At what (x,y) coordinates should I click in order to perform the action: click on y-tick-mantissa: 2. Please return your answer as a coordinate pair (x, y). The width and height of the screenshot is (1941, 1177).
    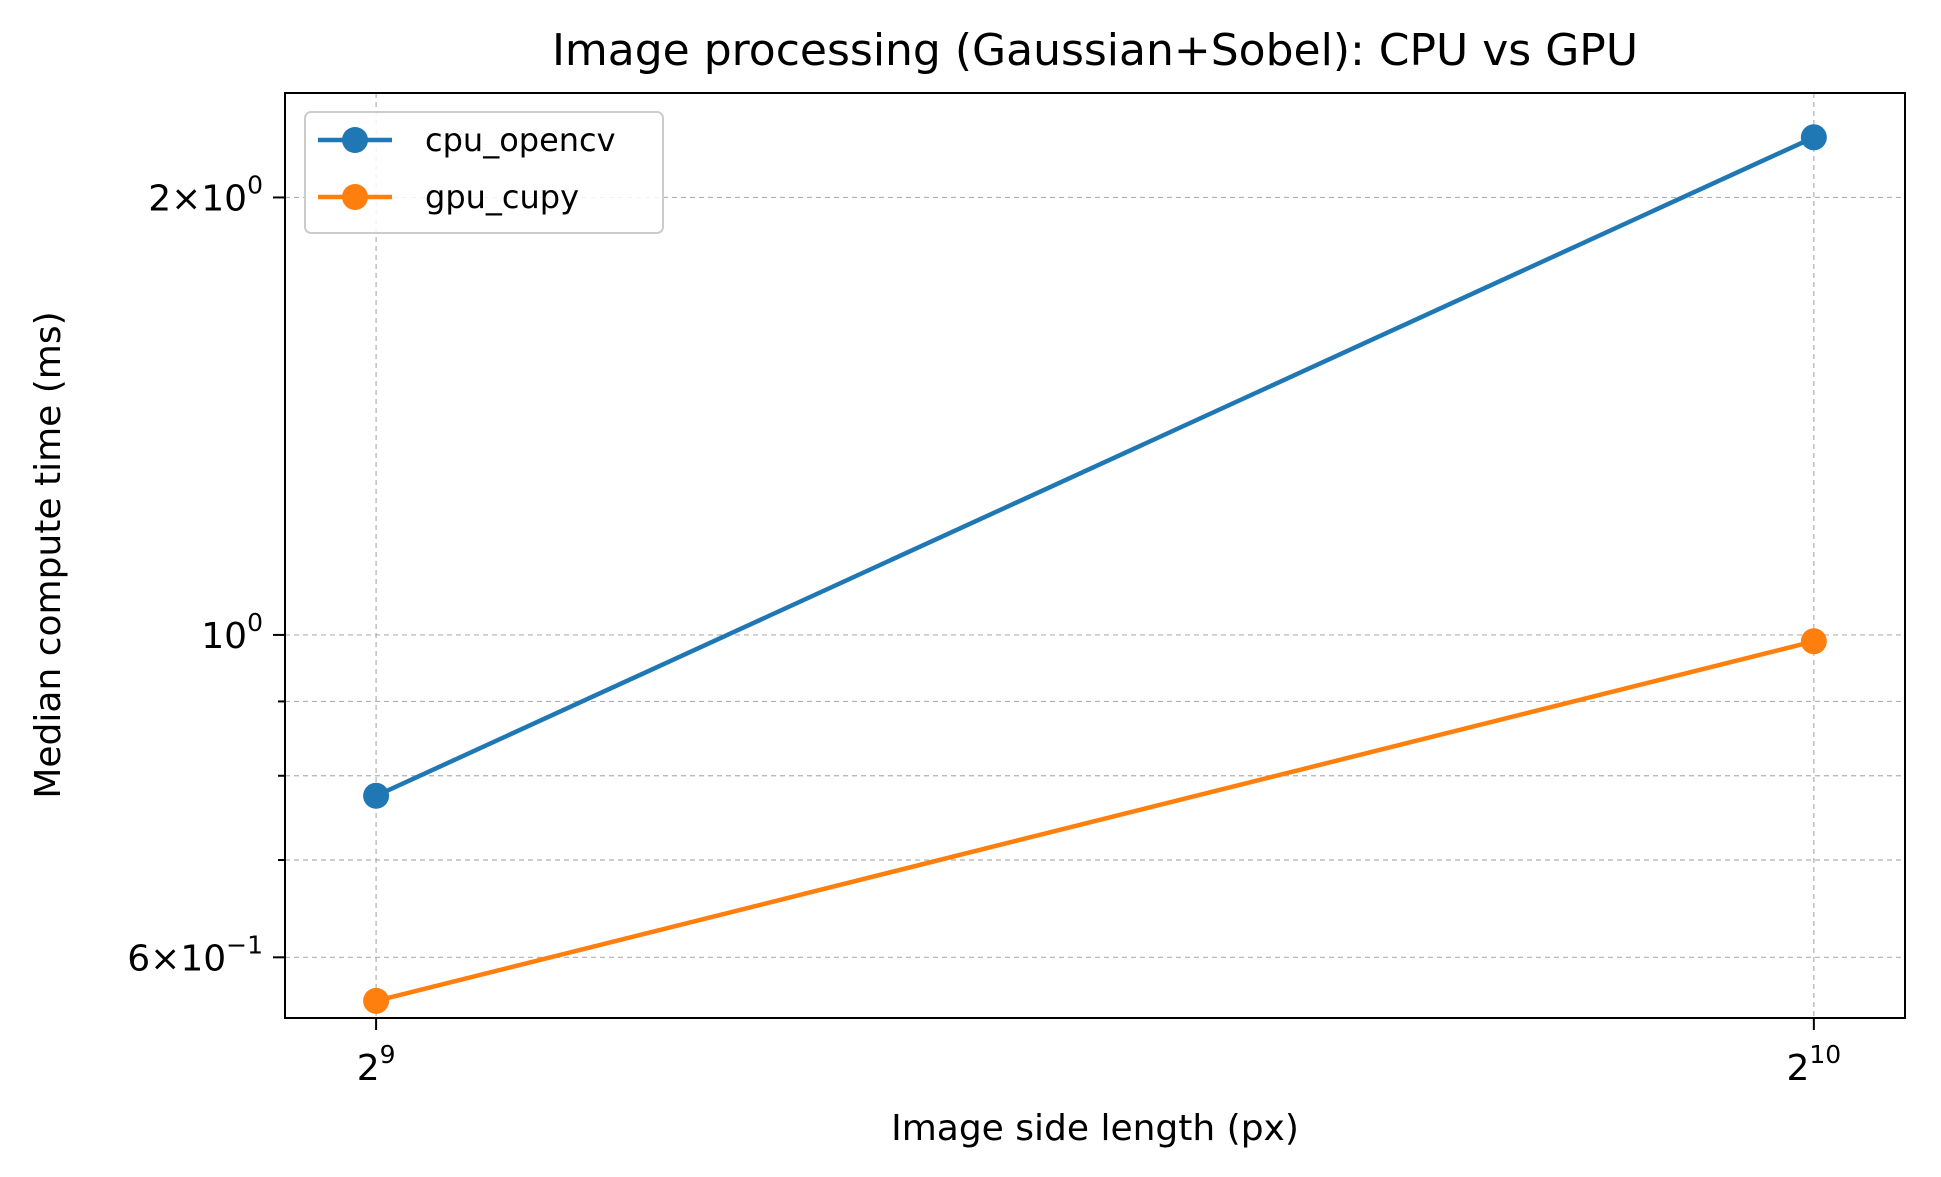
    Looking at the image, I should click on (159, 198).